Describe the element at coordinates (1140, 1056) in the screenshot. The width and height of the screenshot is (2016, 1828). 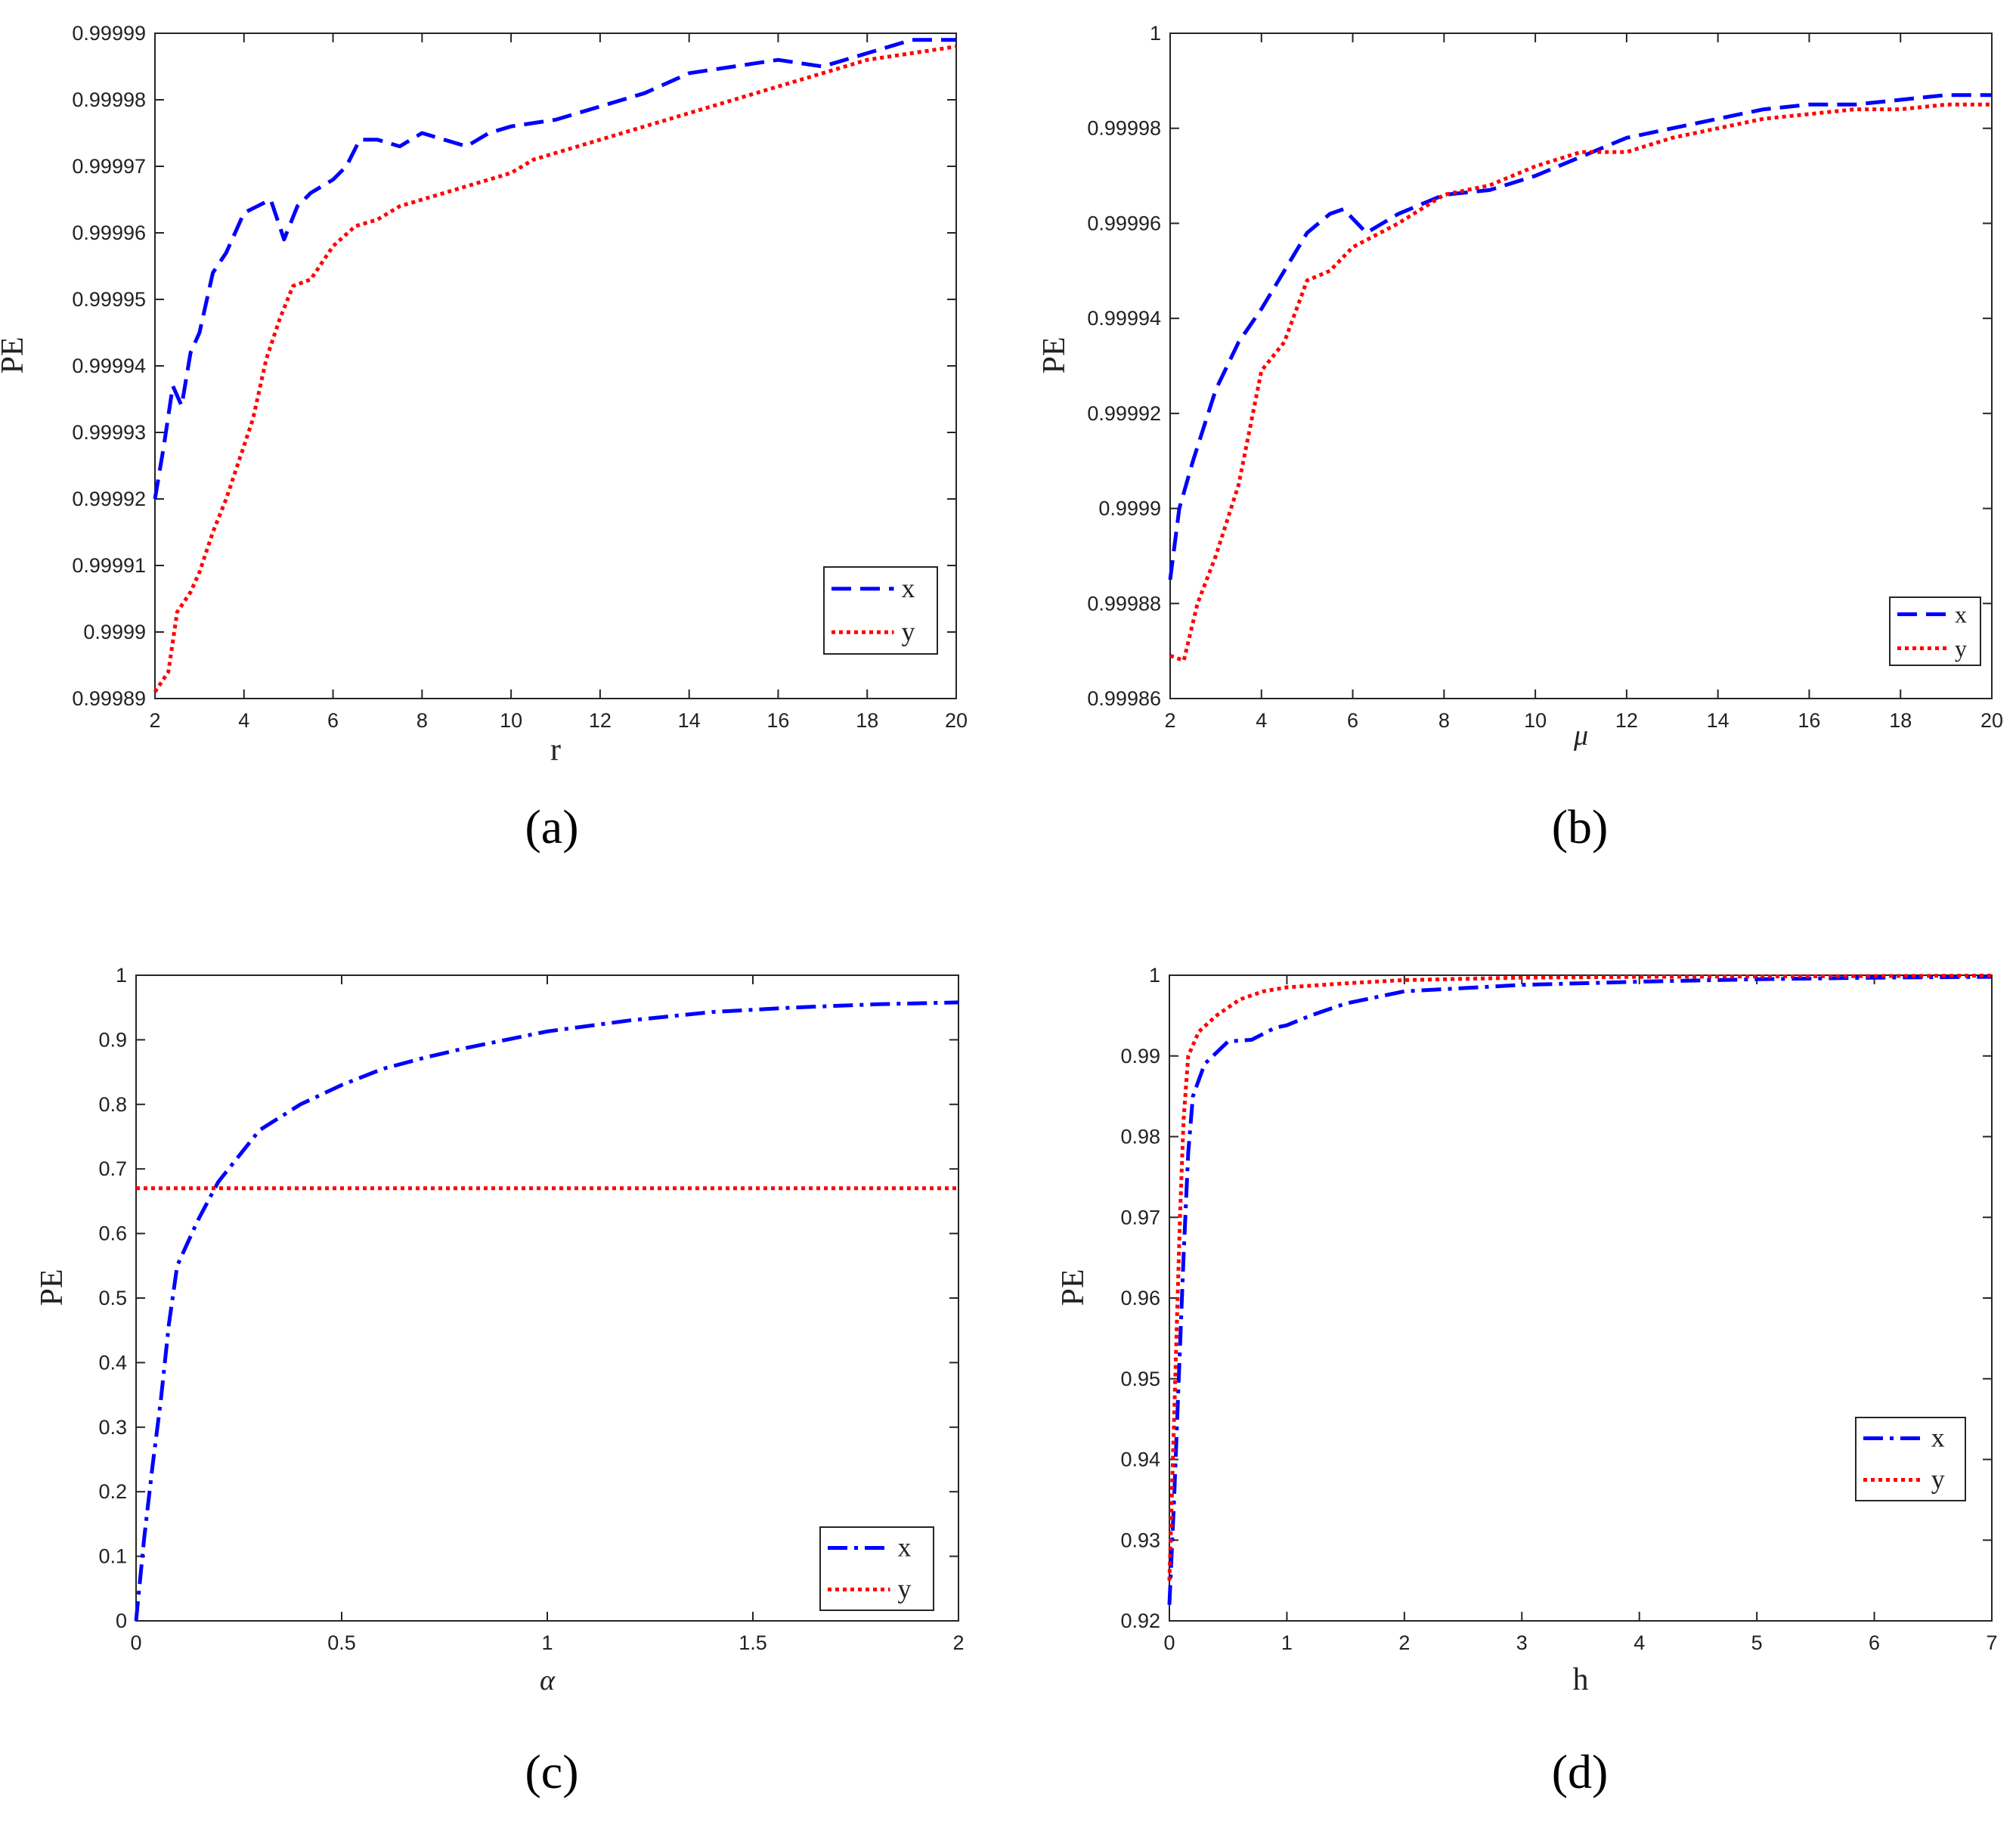
I see `y-tick-label: 0.99` at that location.